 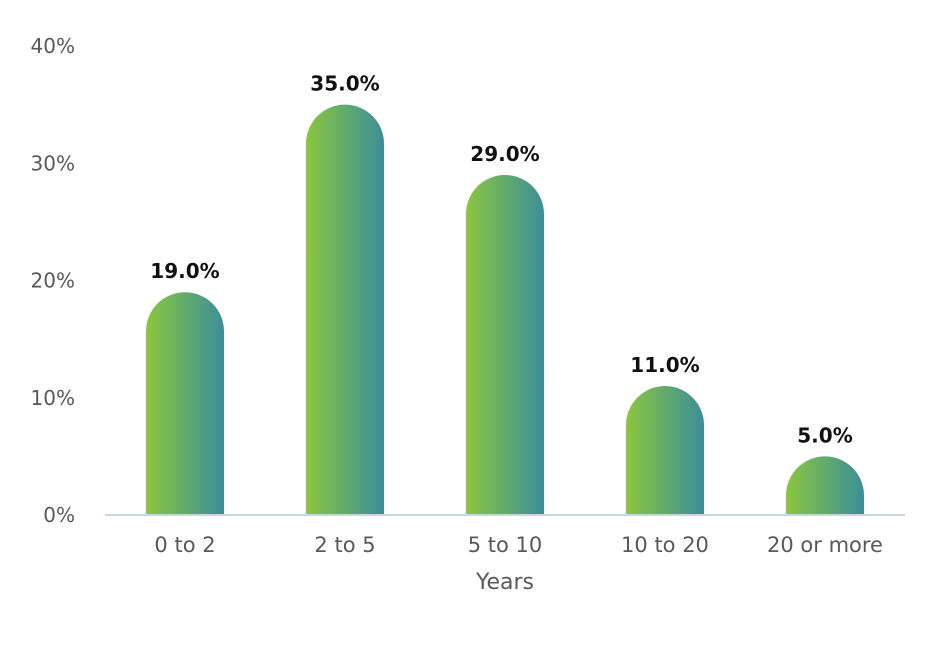 What do you see at coordinates (344, 84) in the screenshot?
I see `data-label: 35.0%` at bounding box center [344, 84].